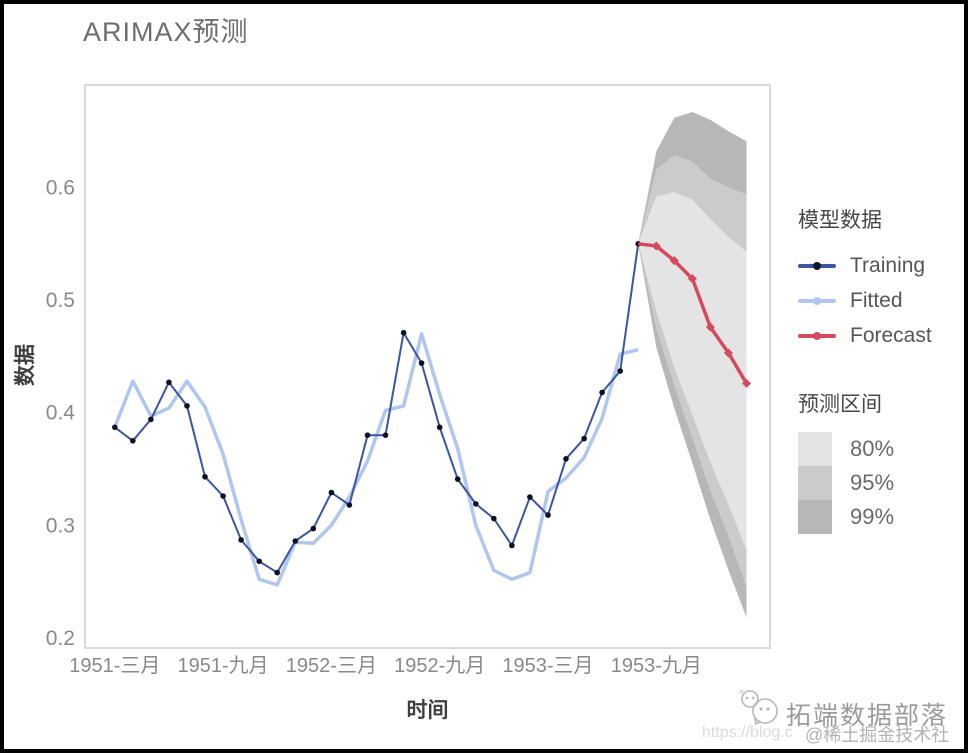  Describe the element at coordinates (439, 665) in the screenshot. I see `x-tick-label: 1952-九月` at that location.